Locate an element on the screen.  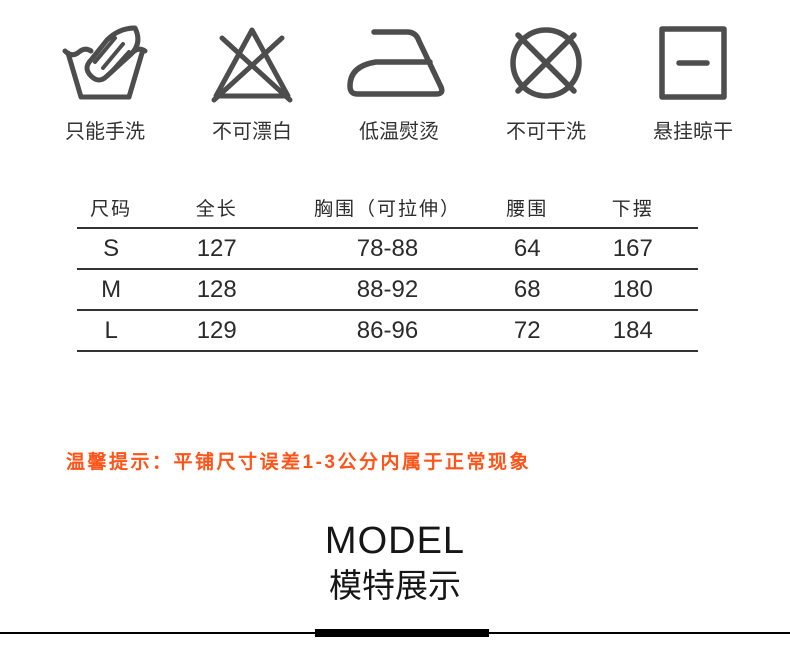
col-header-bust: 胸围（可拉伸） is located at coordinates (387, 208).